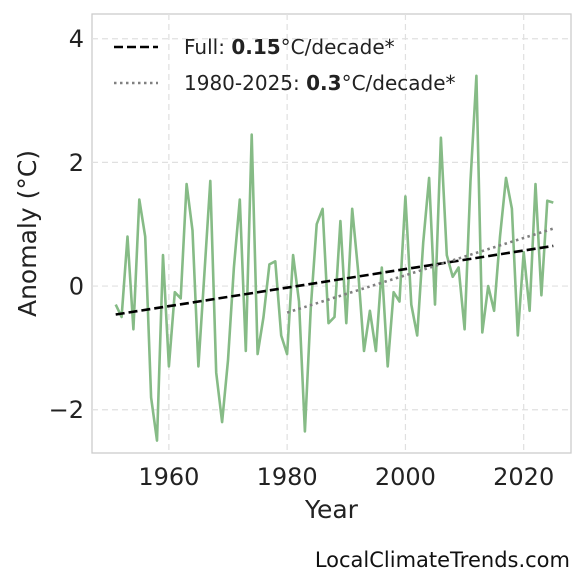 This screenshot has width=585, height=580. What do you see at coordinates (323, 83) in the screenshot?
I see `legend-recent-trend: 0.3` at bounding box center [323, 83].